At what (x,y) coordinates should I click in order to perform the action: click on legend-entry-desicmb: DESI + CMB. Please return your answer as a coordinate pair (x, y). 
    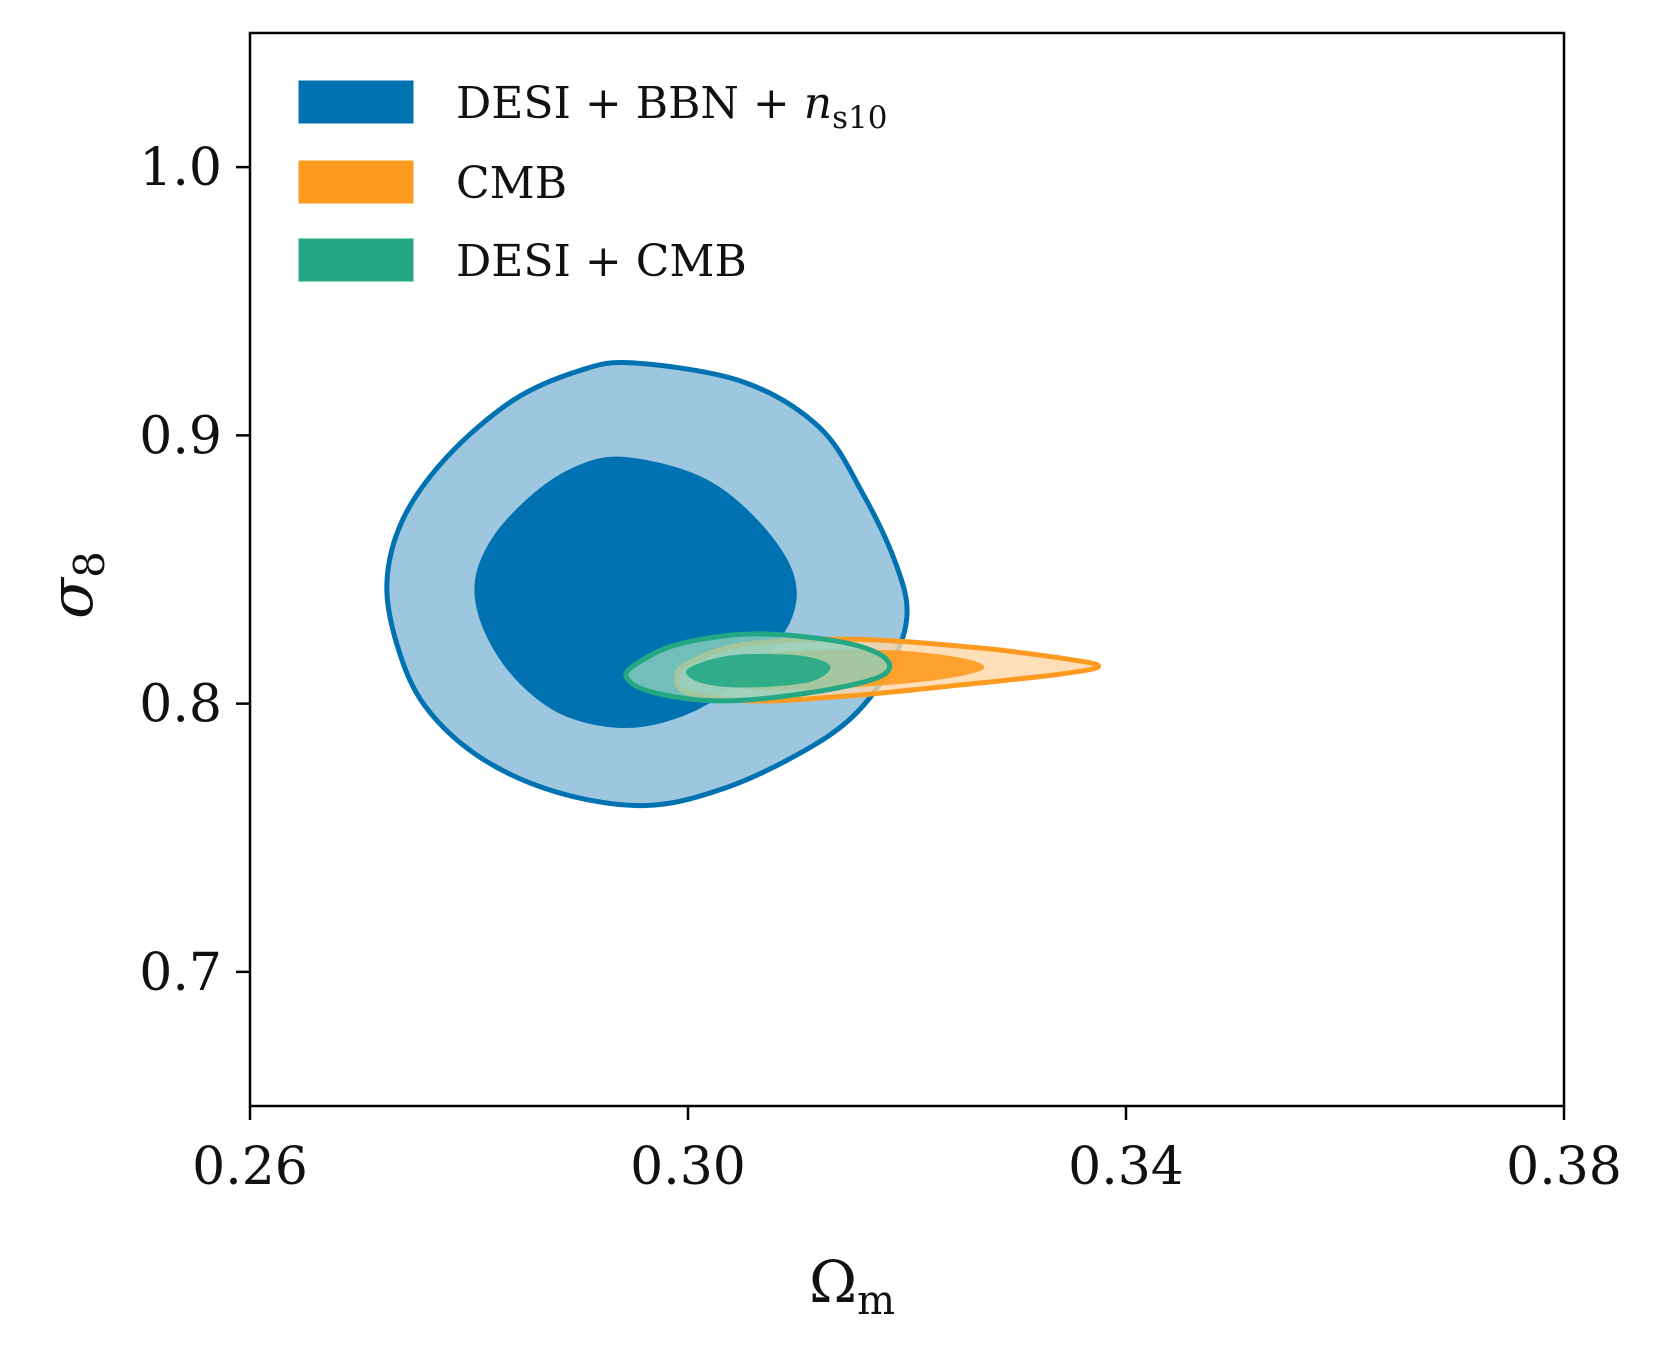
    Looking at the image, I should click on (522, 261).